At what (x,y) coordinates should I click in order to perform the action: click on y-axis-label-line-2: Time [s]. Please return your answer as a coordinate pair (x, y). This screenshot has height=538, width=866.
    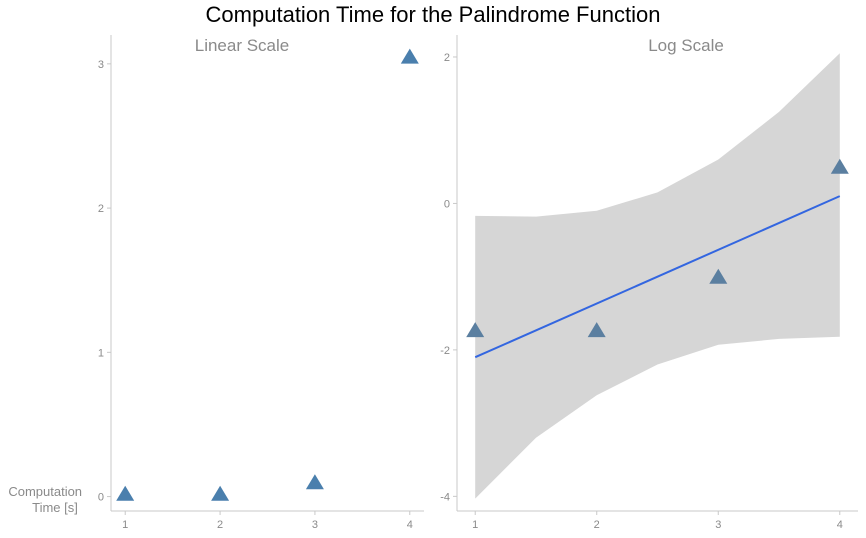
    Looking at the image, I should click on (55, 507).